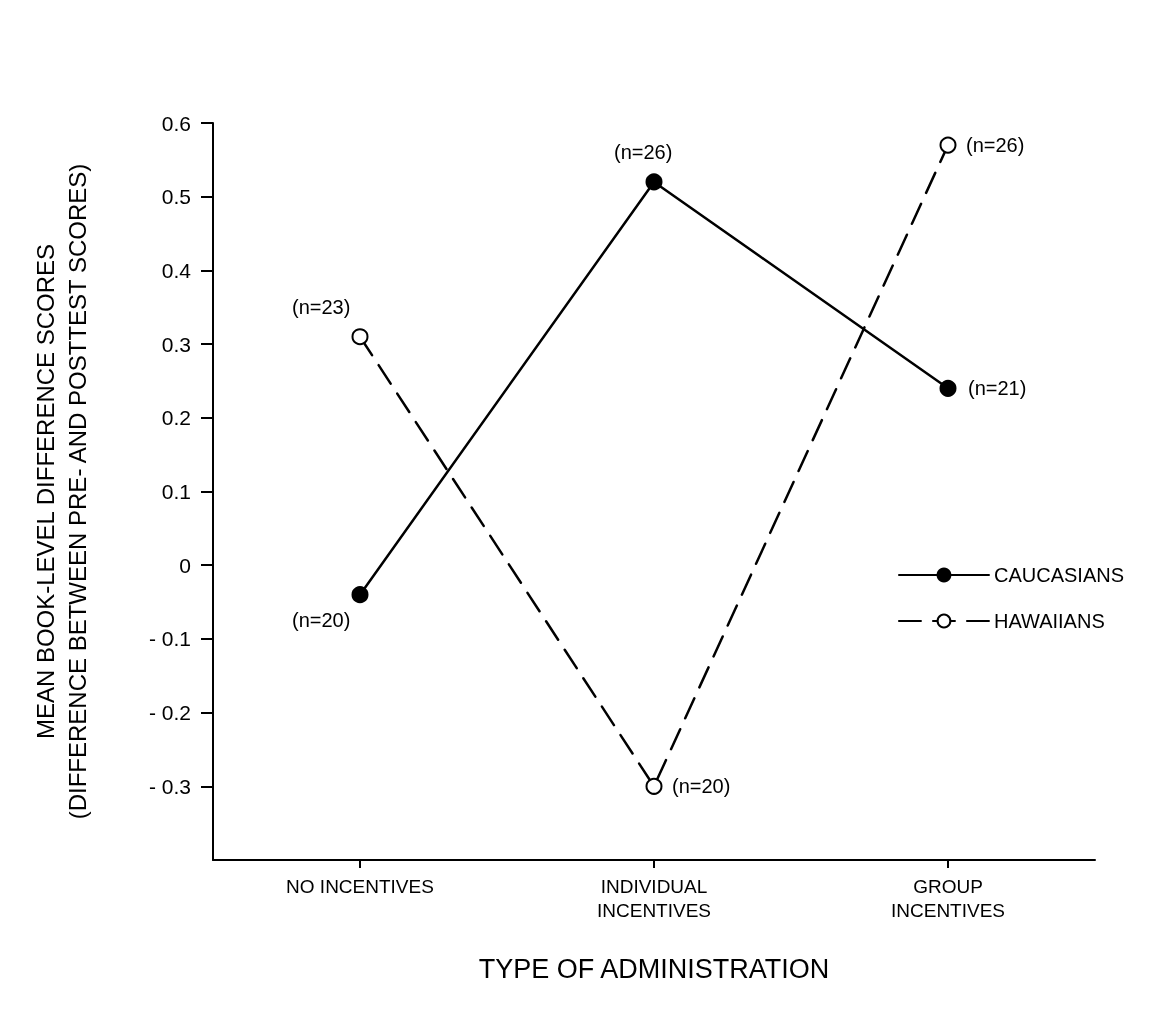 This screenshot has height=1011, width=1149. I want to click on y-tick-label: 0.1, so click(176, 491).